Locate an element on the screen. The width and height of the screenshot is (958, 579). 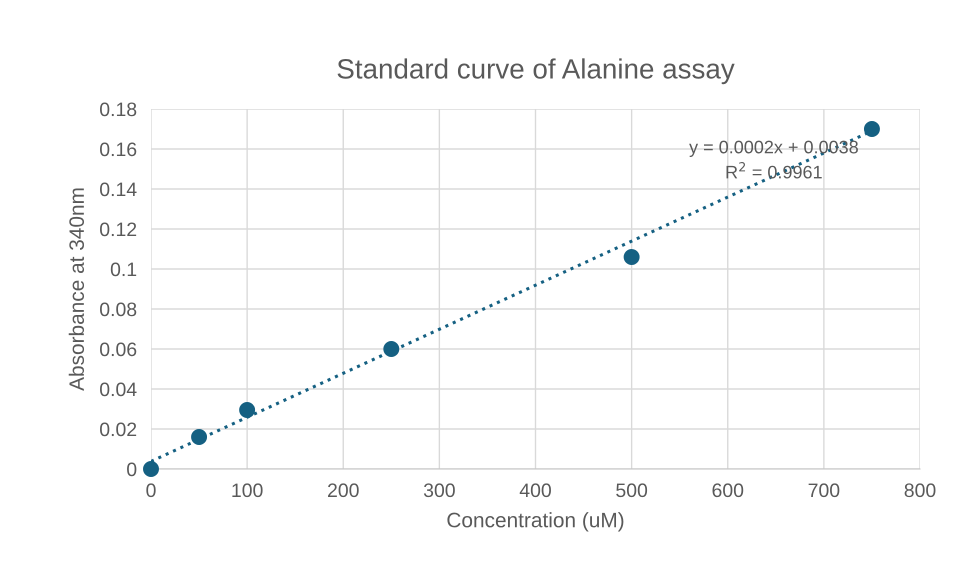
y-tick-label: 0.16 is located at coordinates (118, 149).